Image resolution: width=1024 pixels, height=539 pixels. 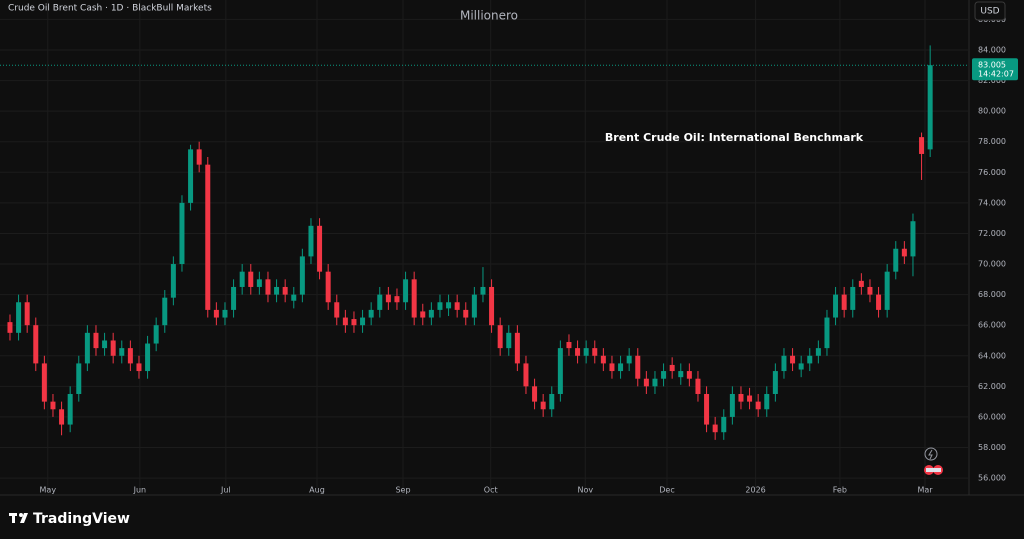 I want to click on y-tick-label: 80.000, so click(x=992, y=111).